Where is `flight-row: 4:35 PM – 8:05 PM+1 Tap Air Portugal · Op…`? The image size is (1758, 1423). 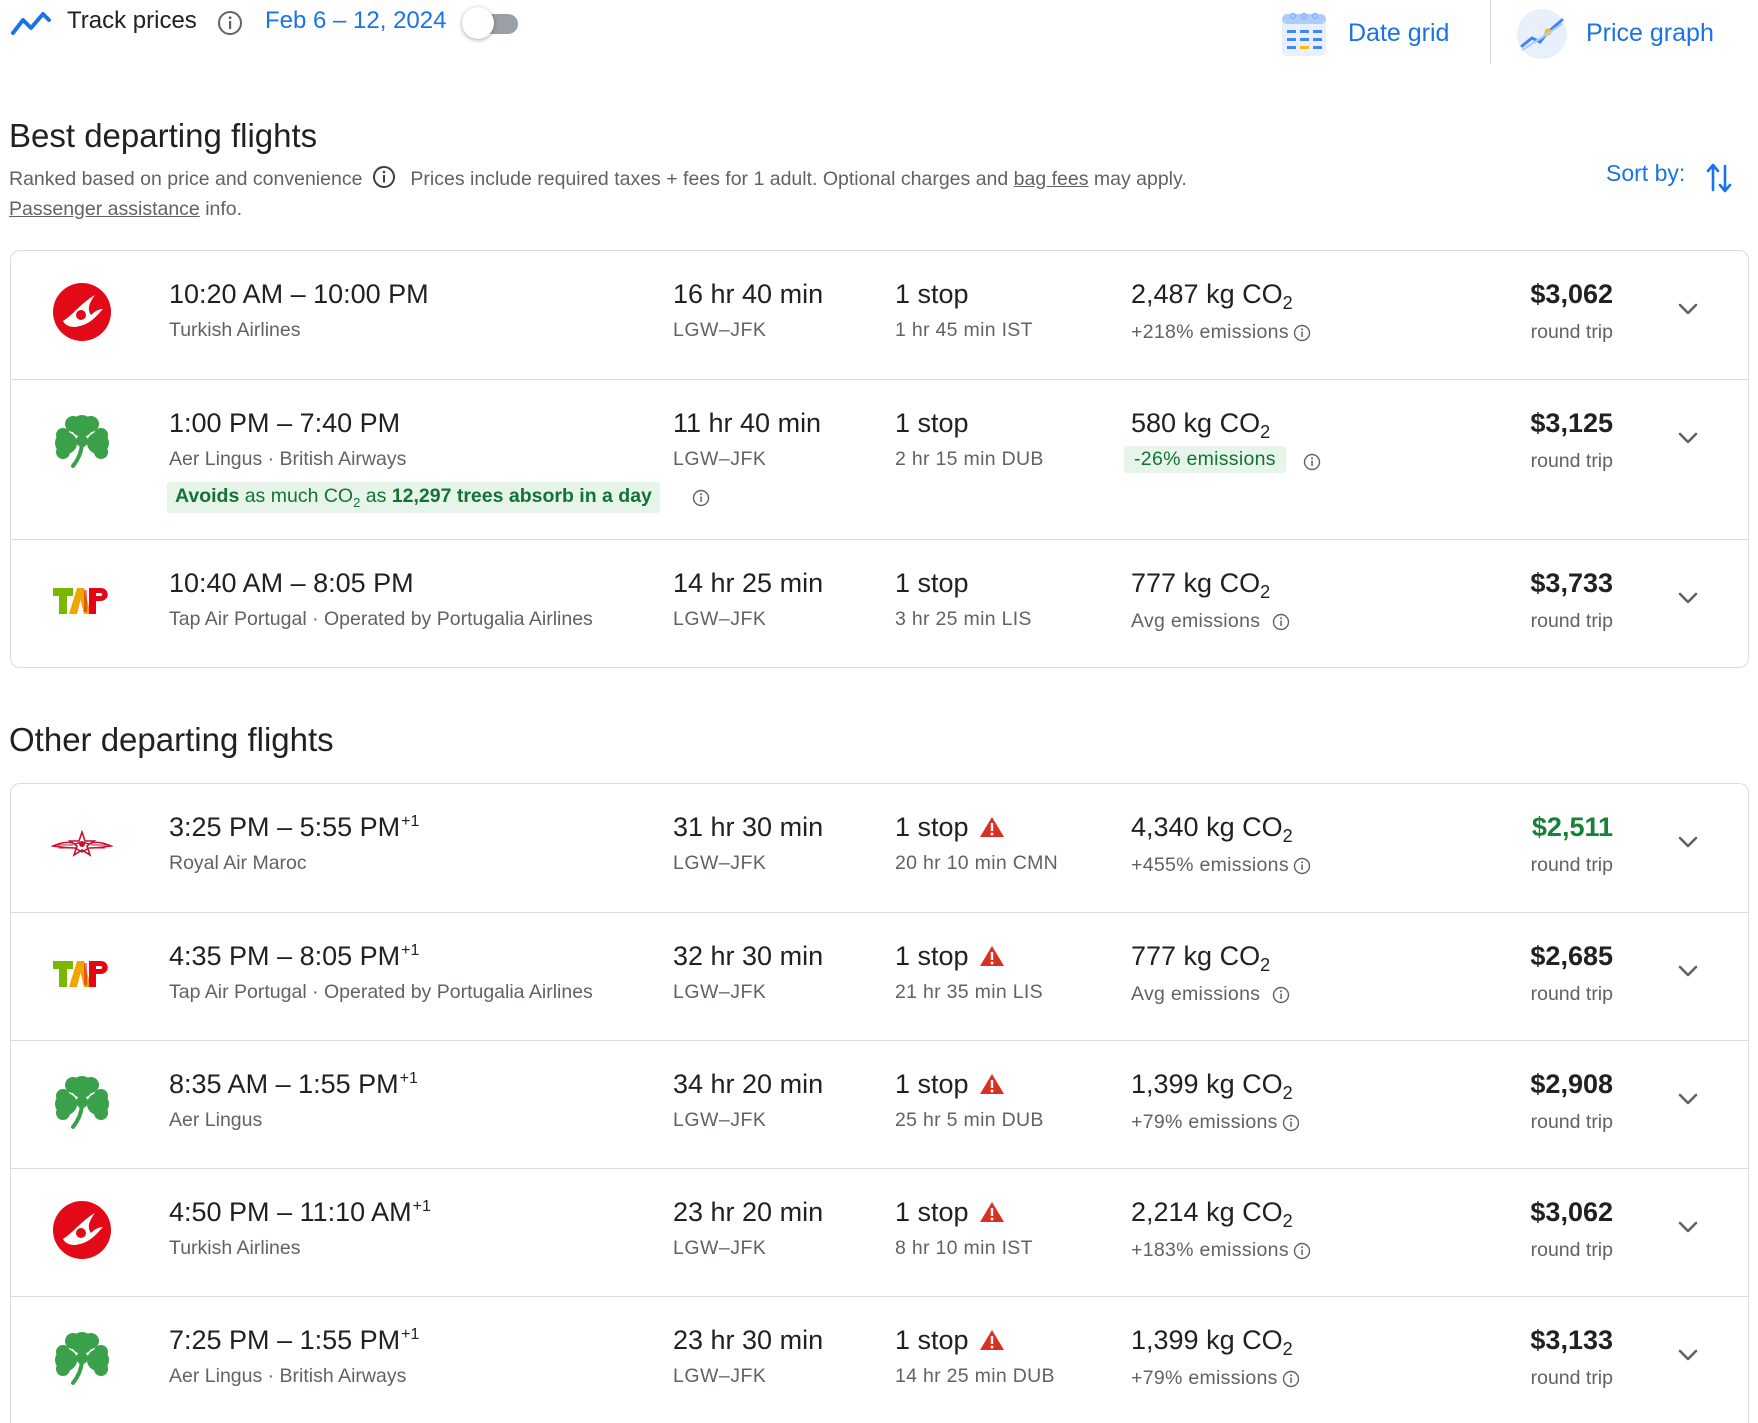 flight-row: 4:35 PM – 8:05 PM+1 Tap Air Portugal · Op… is located at coordinates (879, 976).